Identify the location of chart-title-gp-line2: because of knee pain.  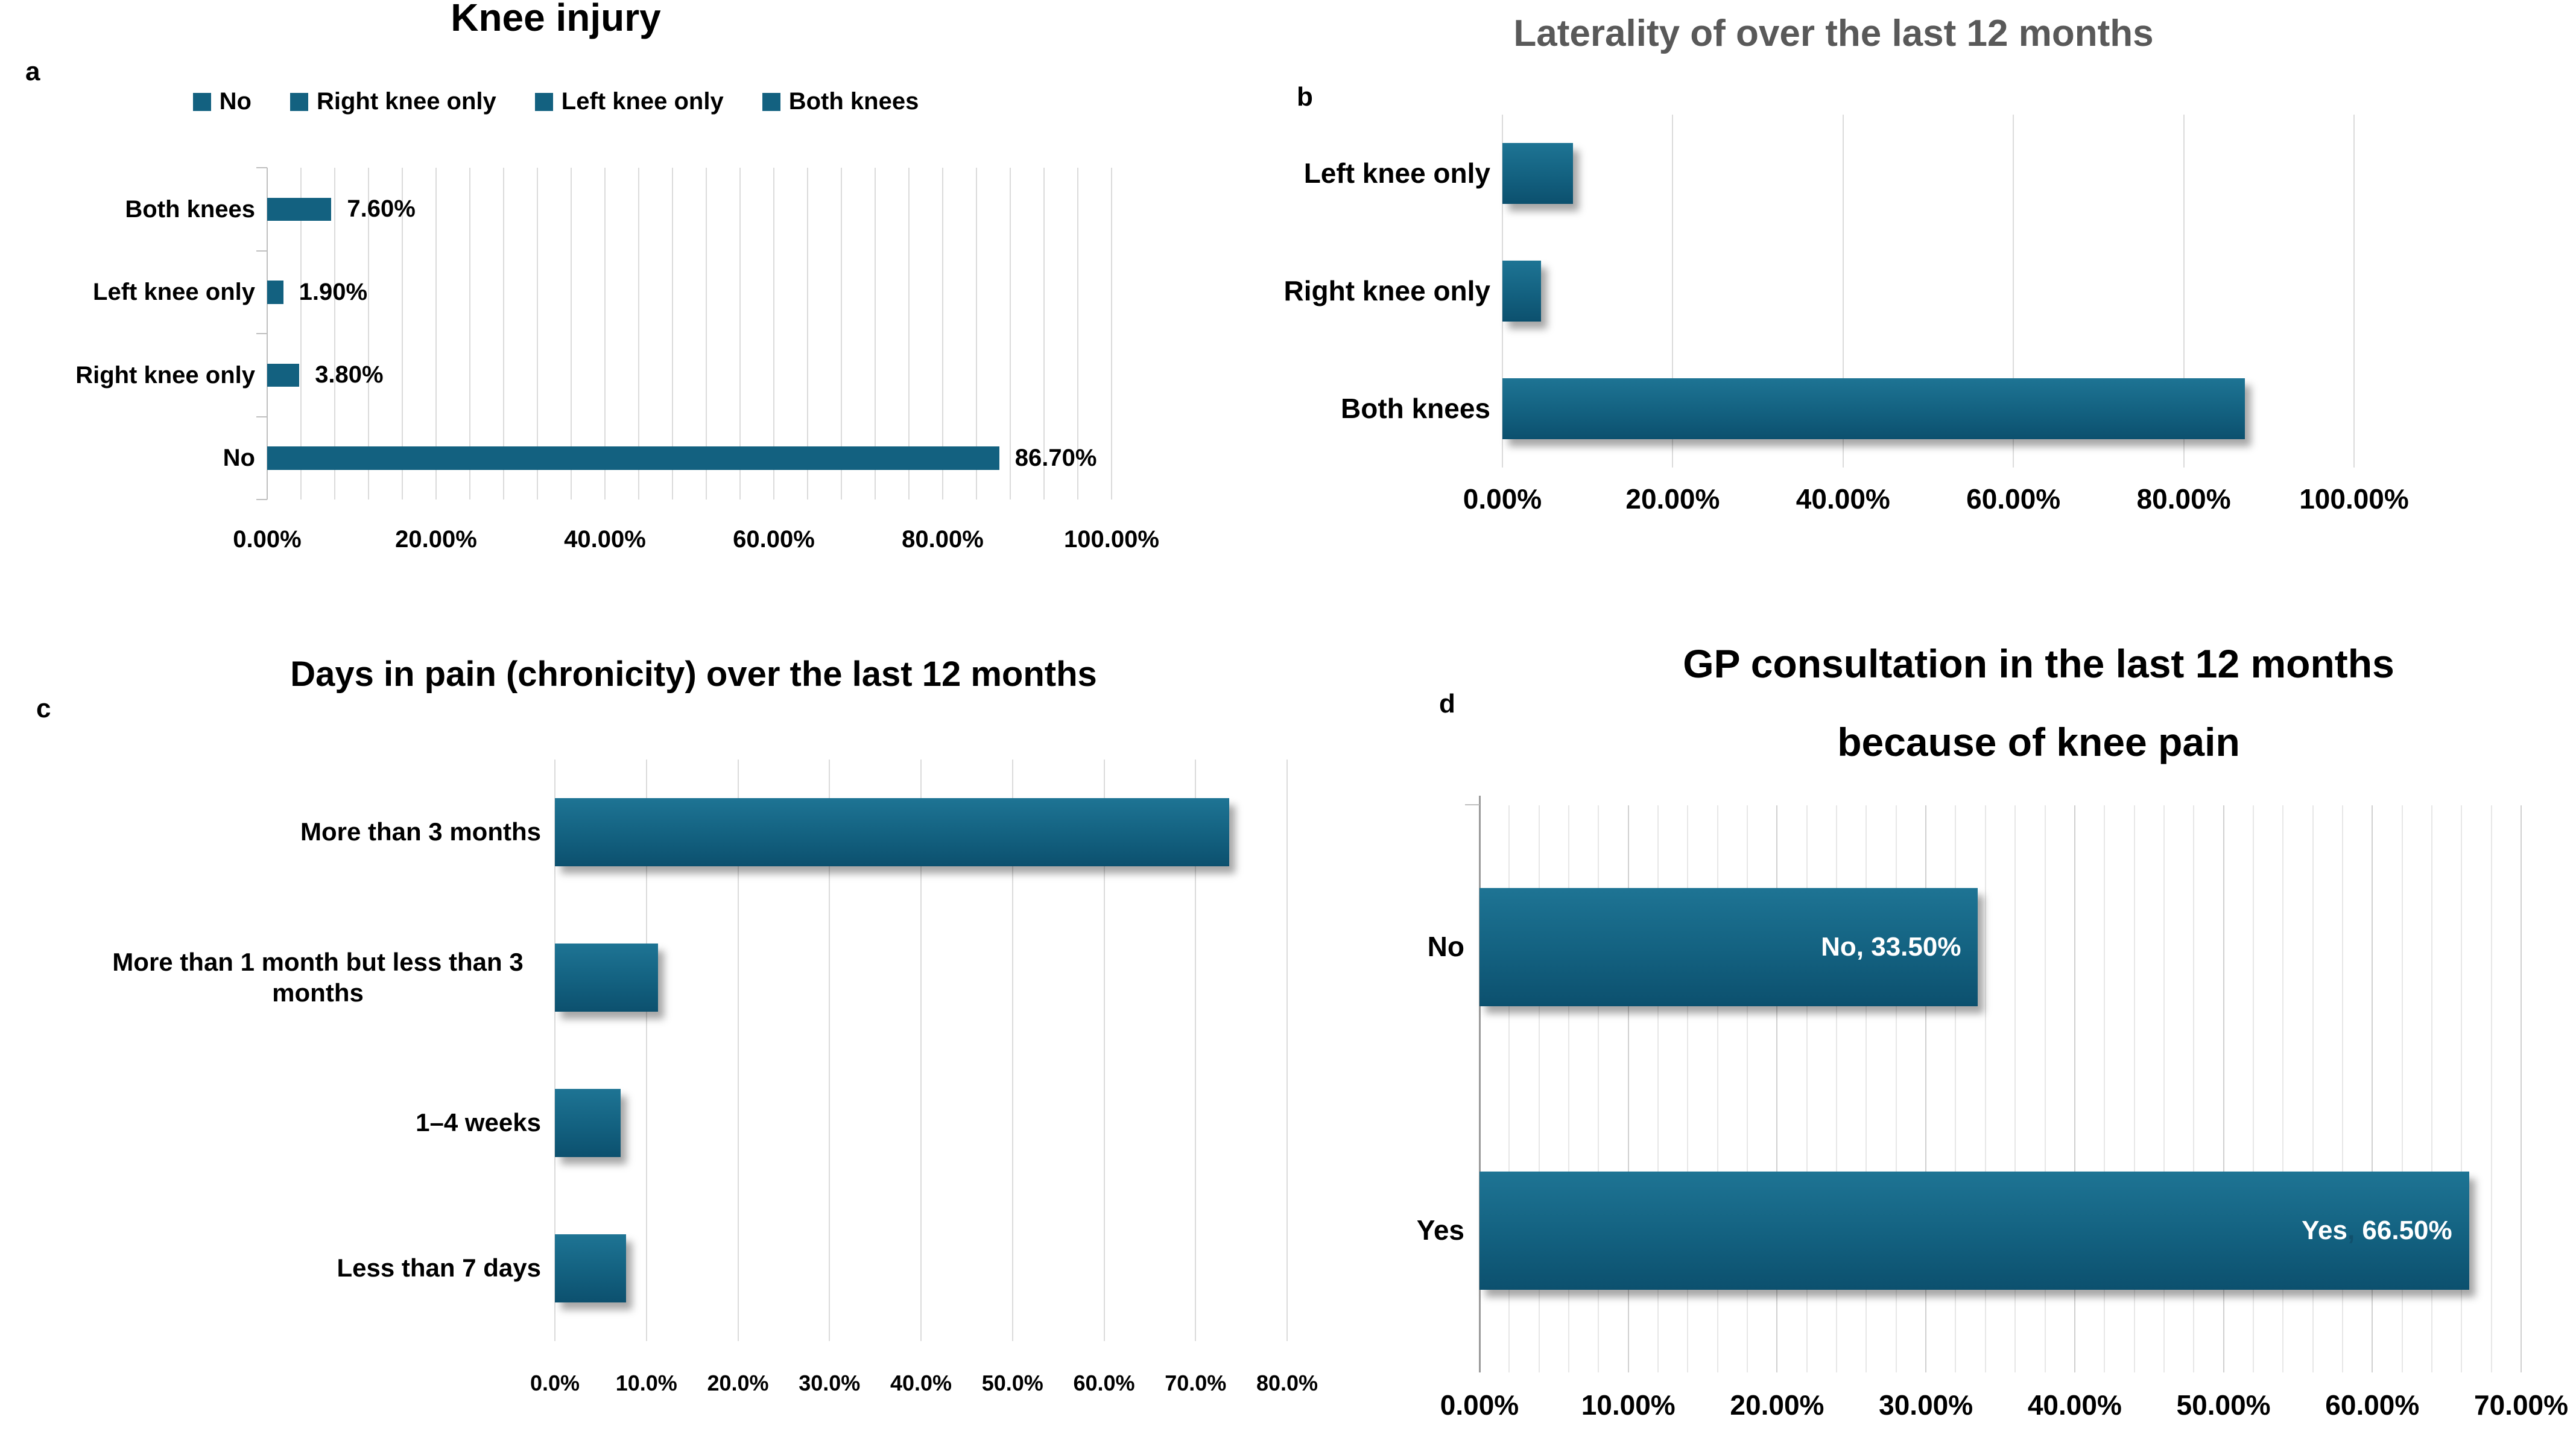
(2038, 742).